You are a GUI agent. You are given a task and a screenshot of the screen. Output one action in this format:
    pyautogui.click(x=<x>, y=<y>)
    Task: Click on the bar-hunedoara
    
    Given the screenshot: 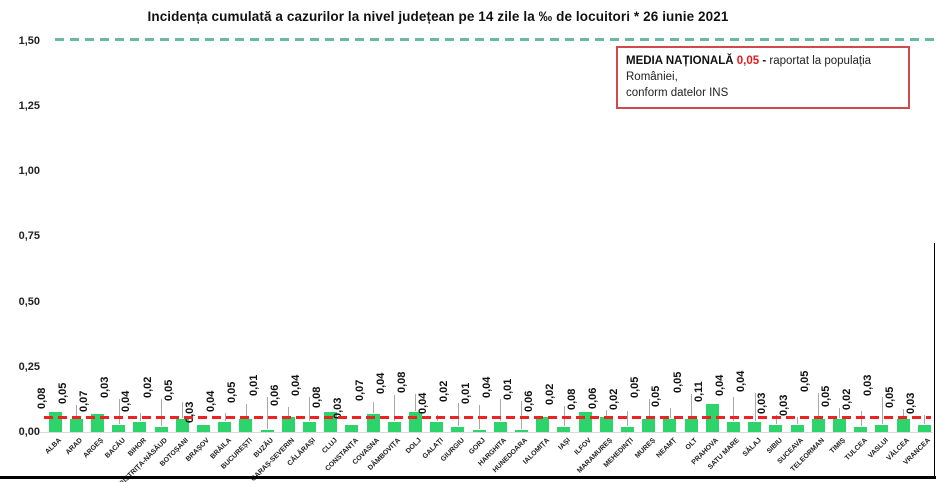 What is the action you would take?
    pyautogui.click(x=521, y=431)
    